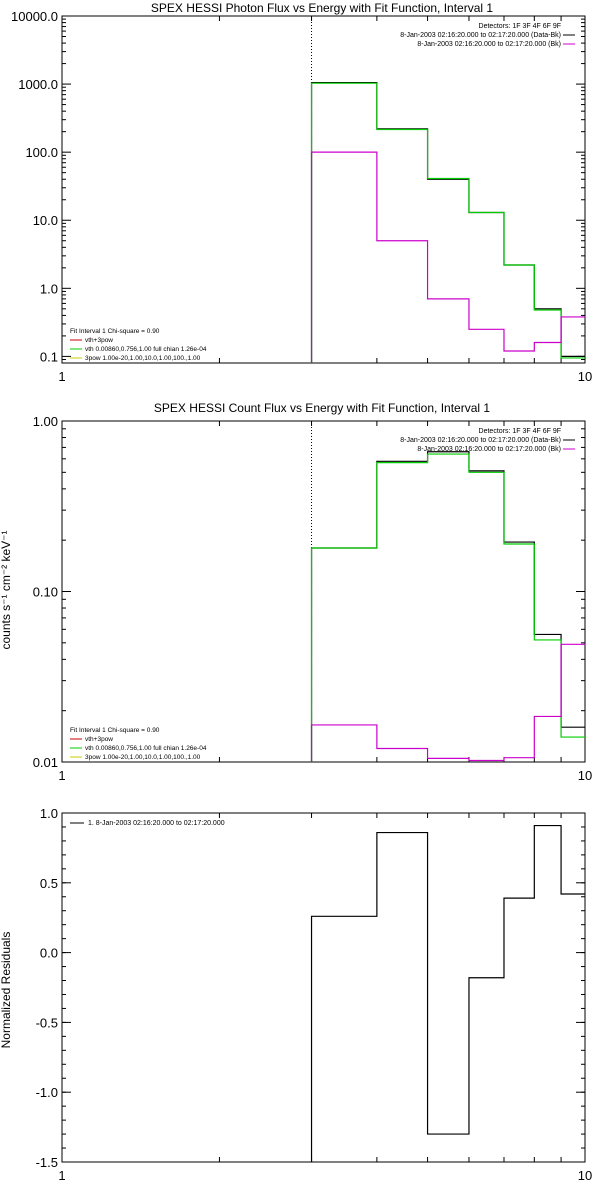 The height and width of the screenshot is (1200, 600). What do you see at coordinates (41, 152) in the screenshot?
I see `y-tick-label: 100.0` at bounding box center [41, 152].